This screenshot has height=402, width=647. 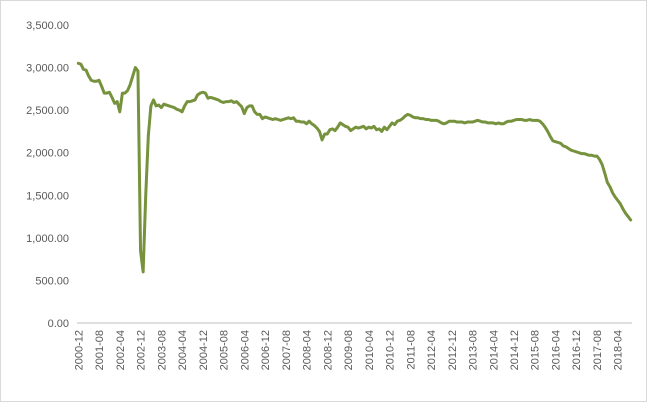 I want to click on x-tick-label: 2012-12, so click(x=453, y=350).